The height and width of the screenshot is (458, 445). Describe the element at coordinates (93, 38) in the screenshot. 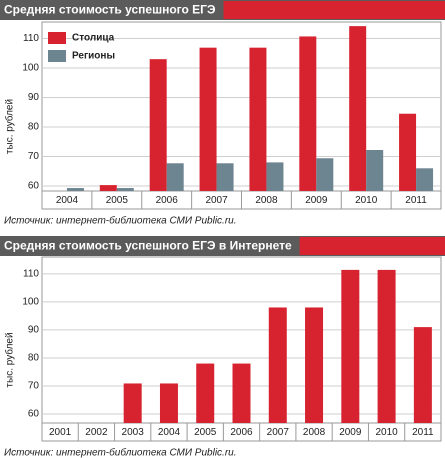

I see `legend-label: Столица` at that location.